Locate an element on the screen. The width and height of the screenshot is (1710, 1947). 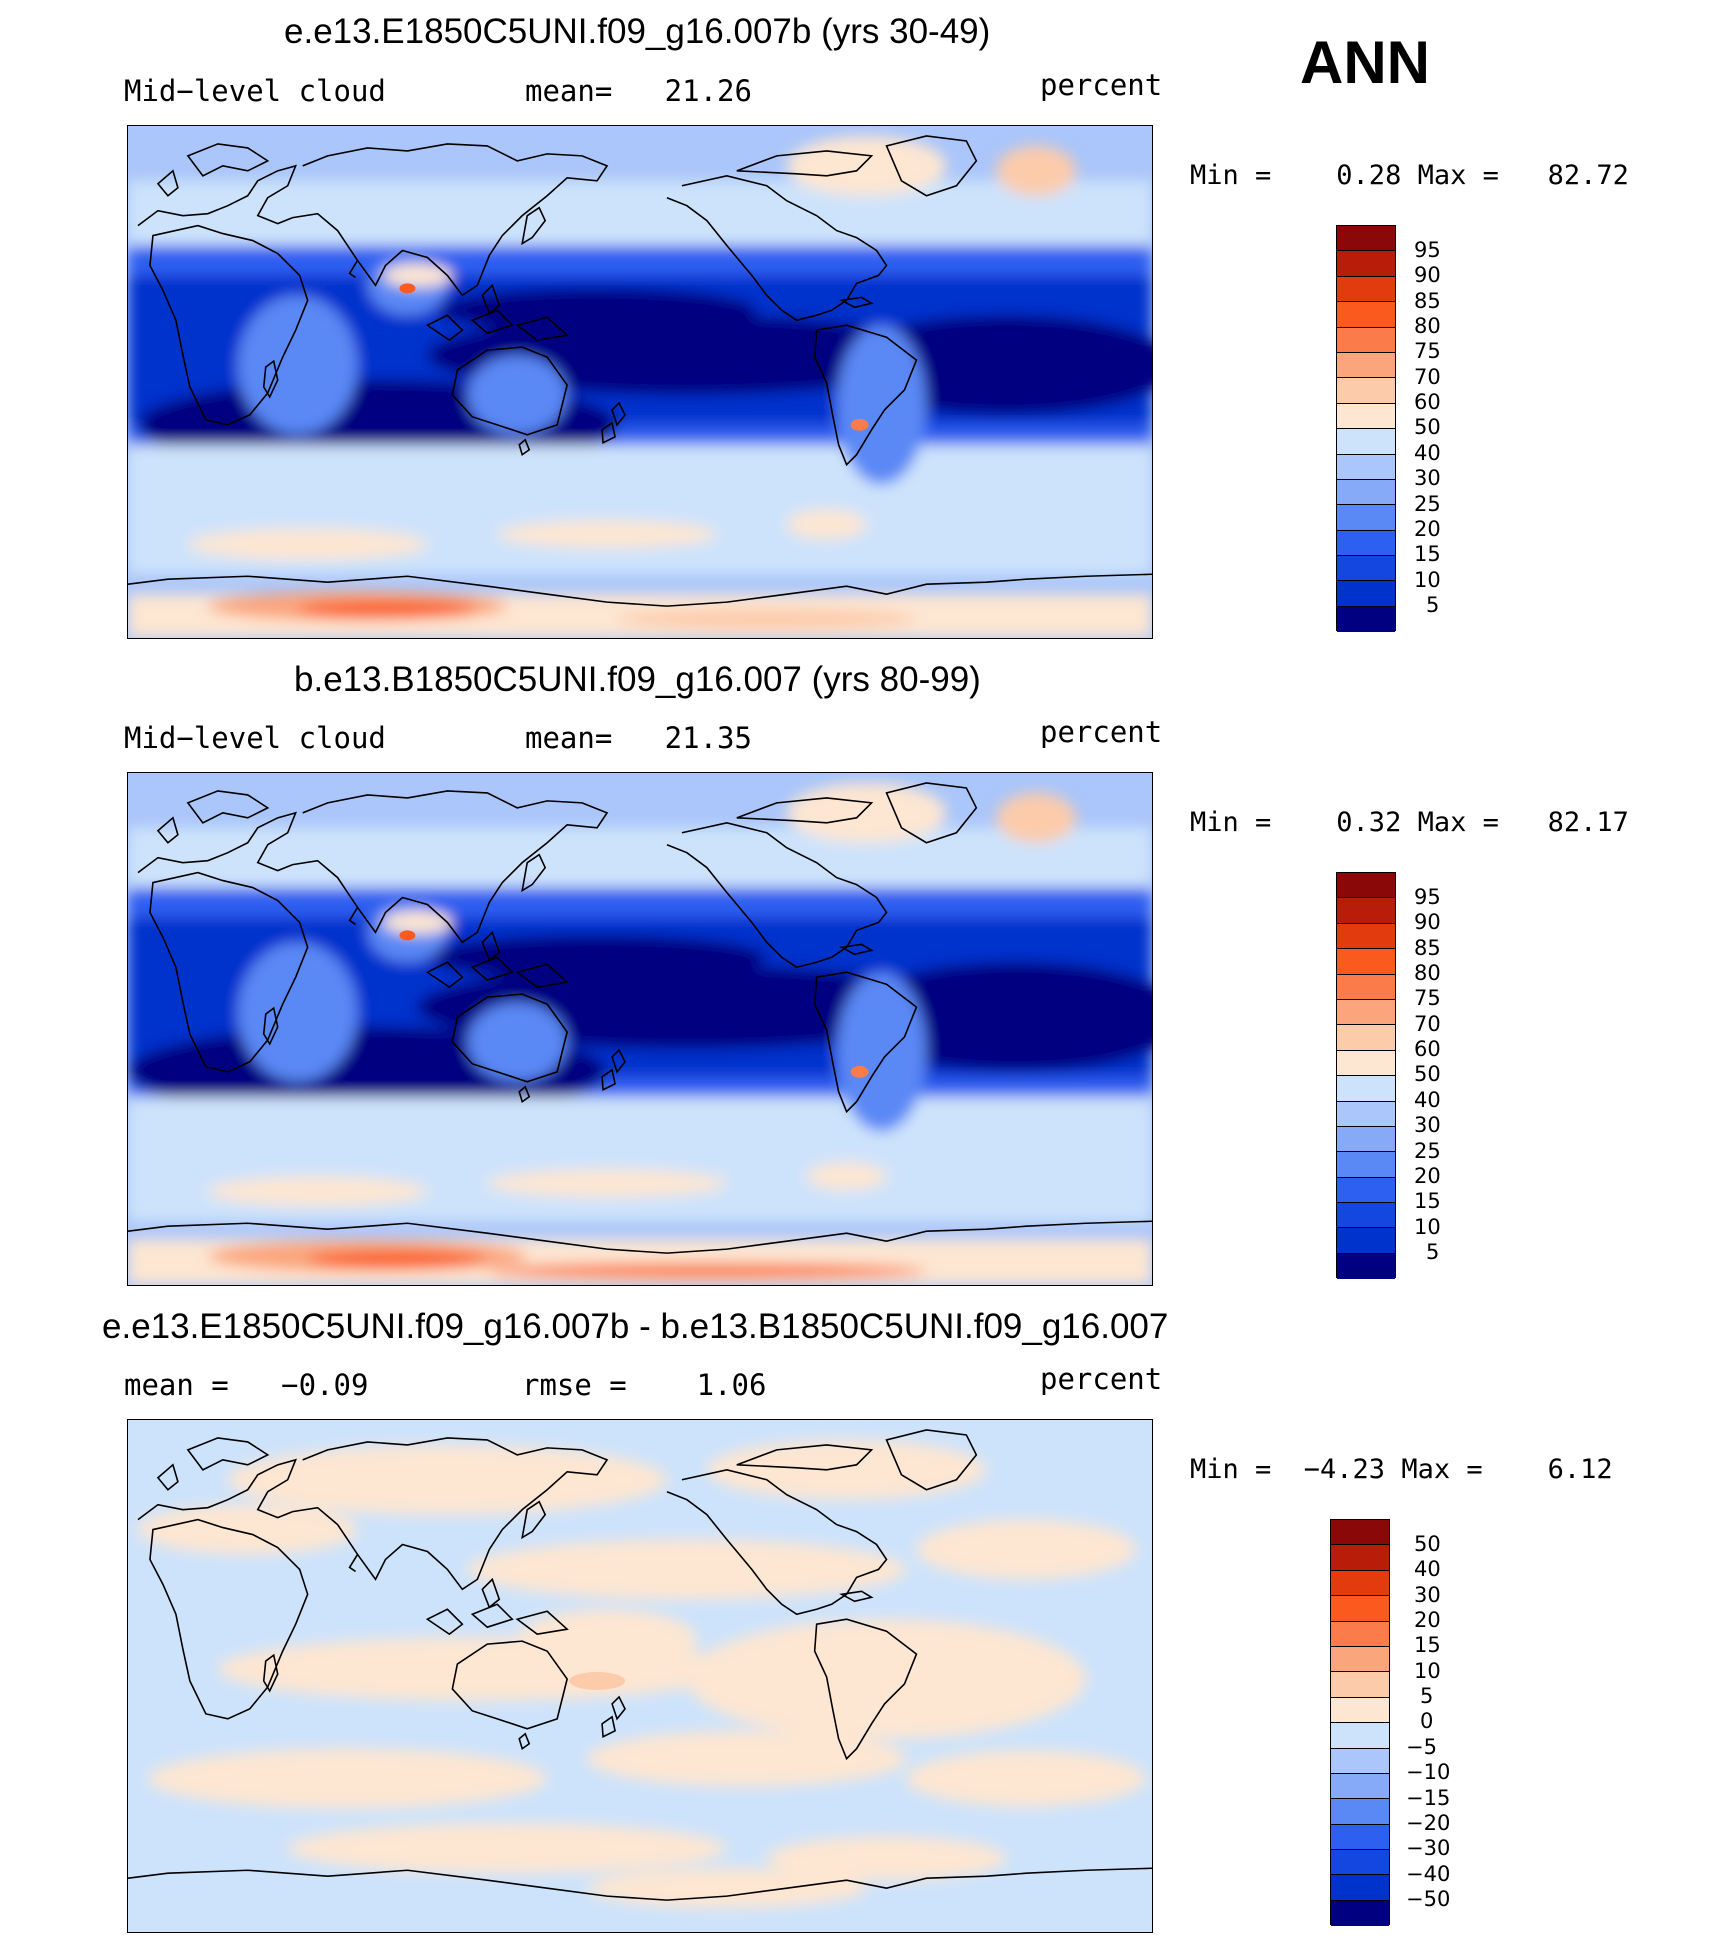
colorbar-tick-label: −15 is located at coordinates (1428, 1798).